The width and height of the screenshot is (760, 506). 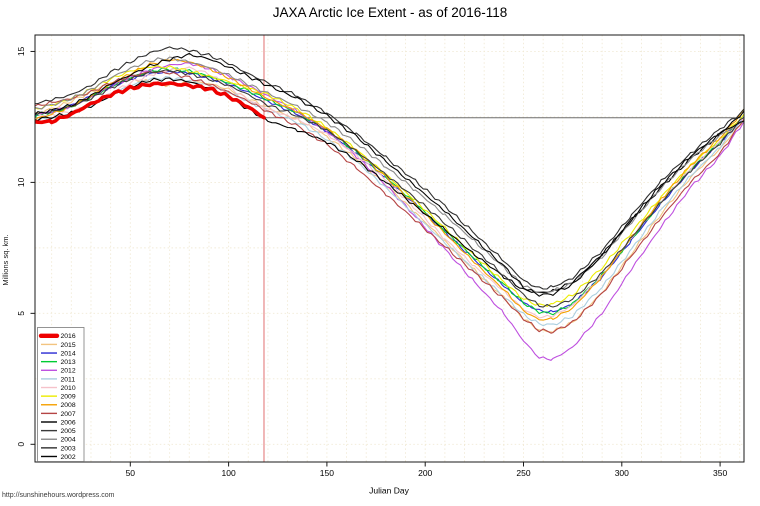 I want to click on legend-item-2004: 2004, so click(x=58, y=440).